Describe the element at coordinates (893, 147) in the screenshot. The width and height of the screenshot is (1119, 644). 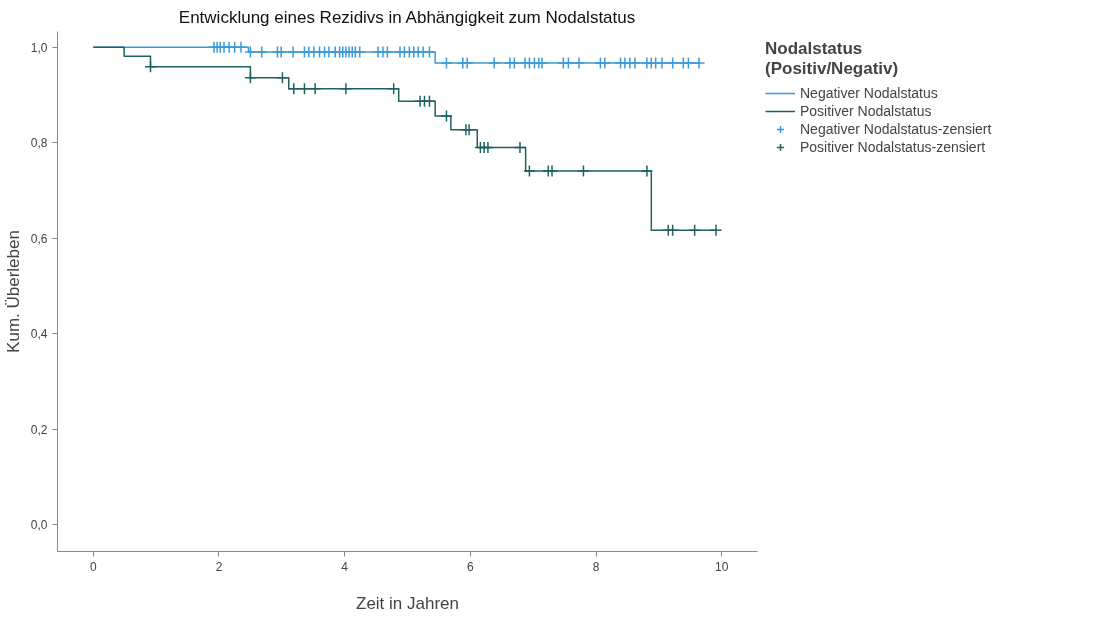
I see `legend-label: Positiver Nodalstatus-zensiert` at that location.